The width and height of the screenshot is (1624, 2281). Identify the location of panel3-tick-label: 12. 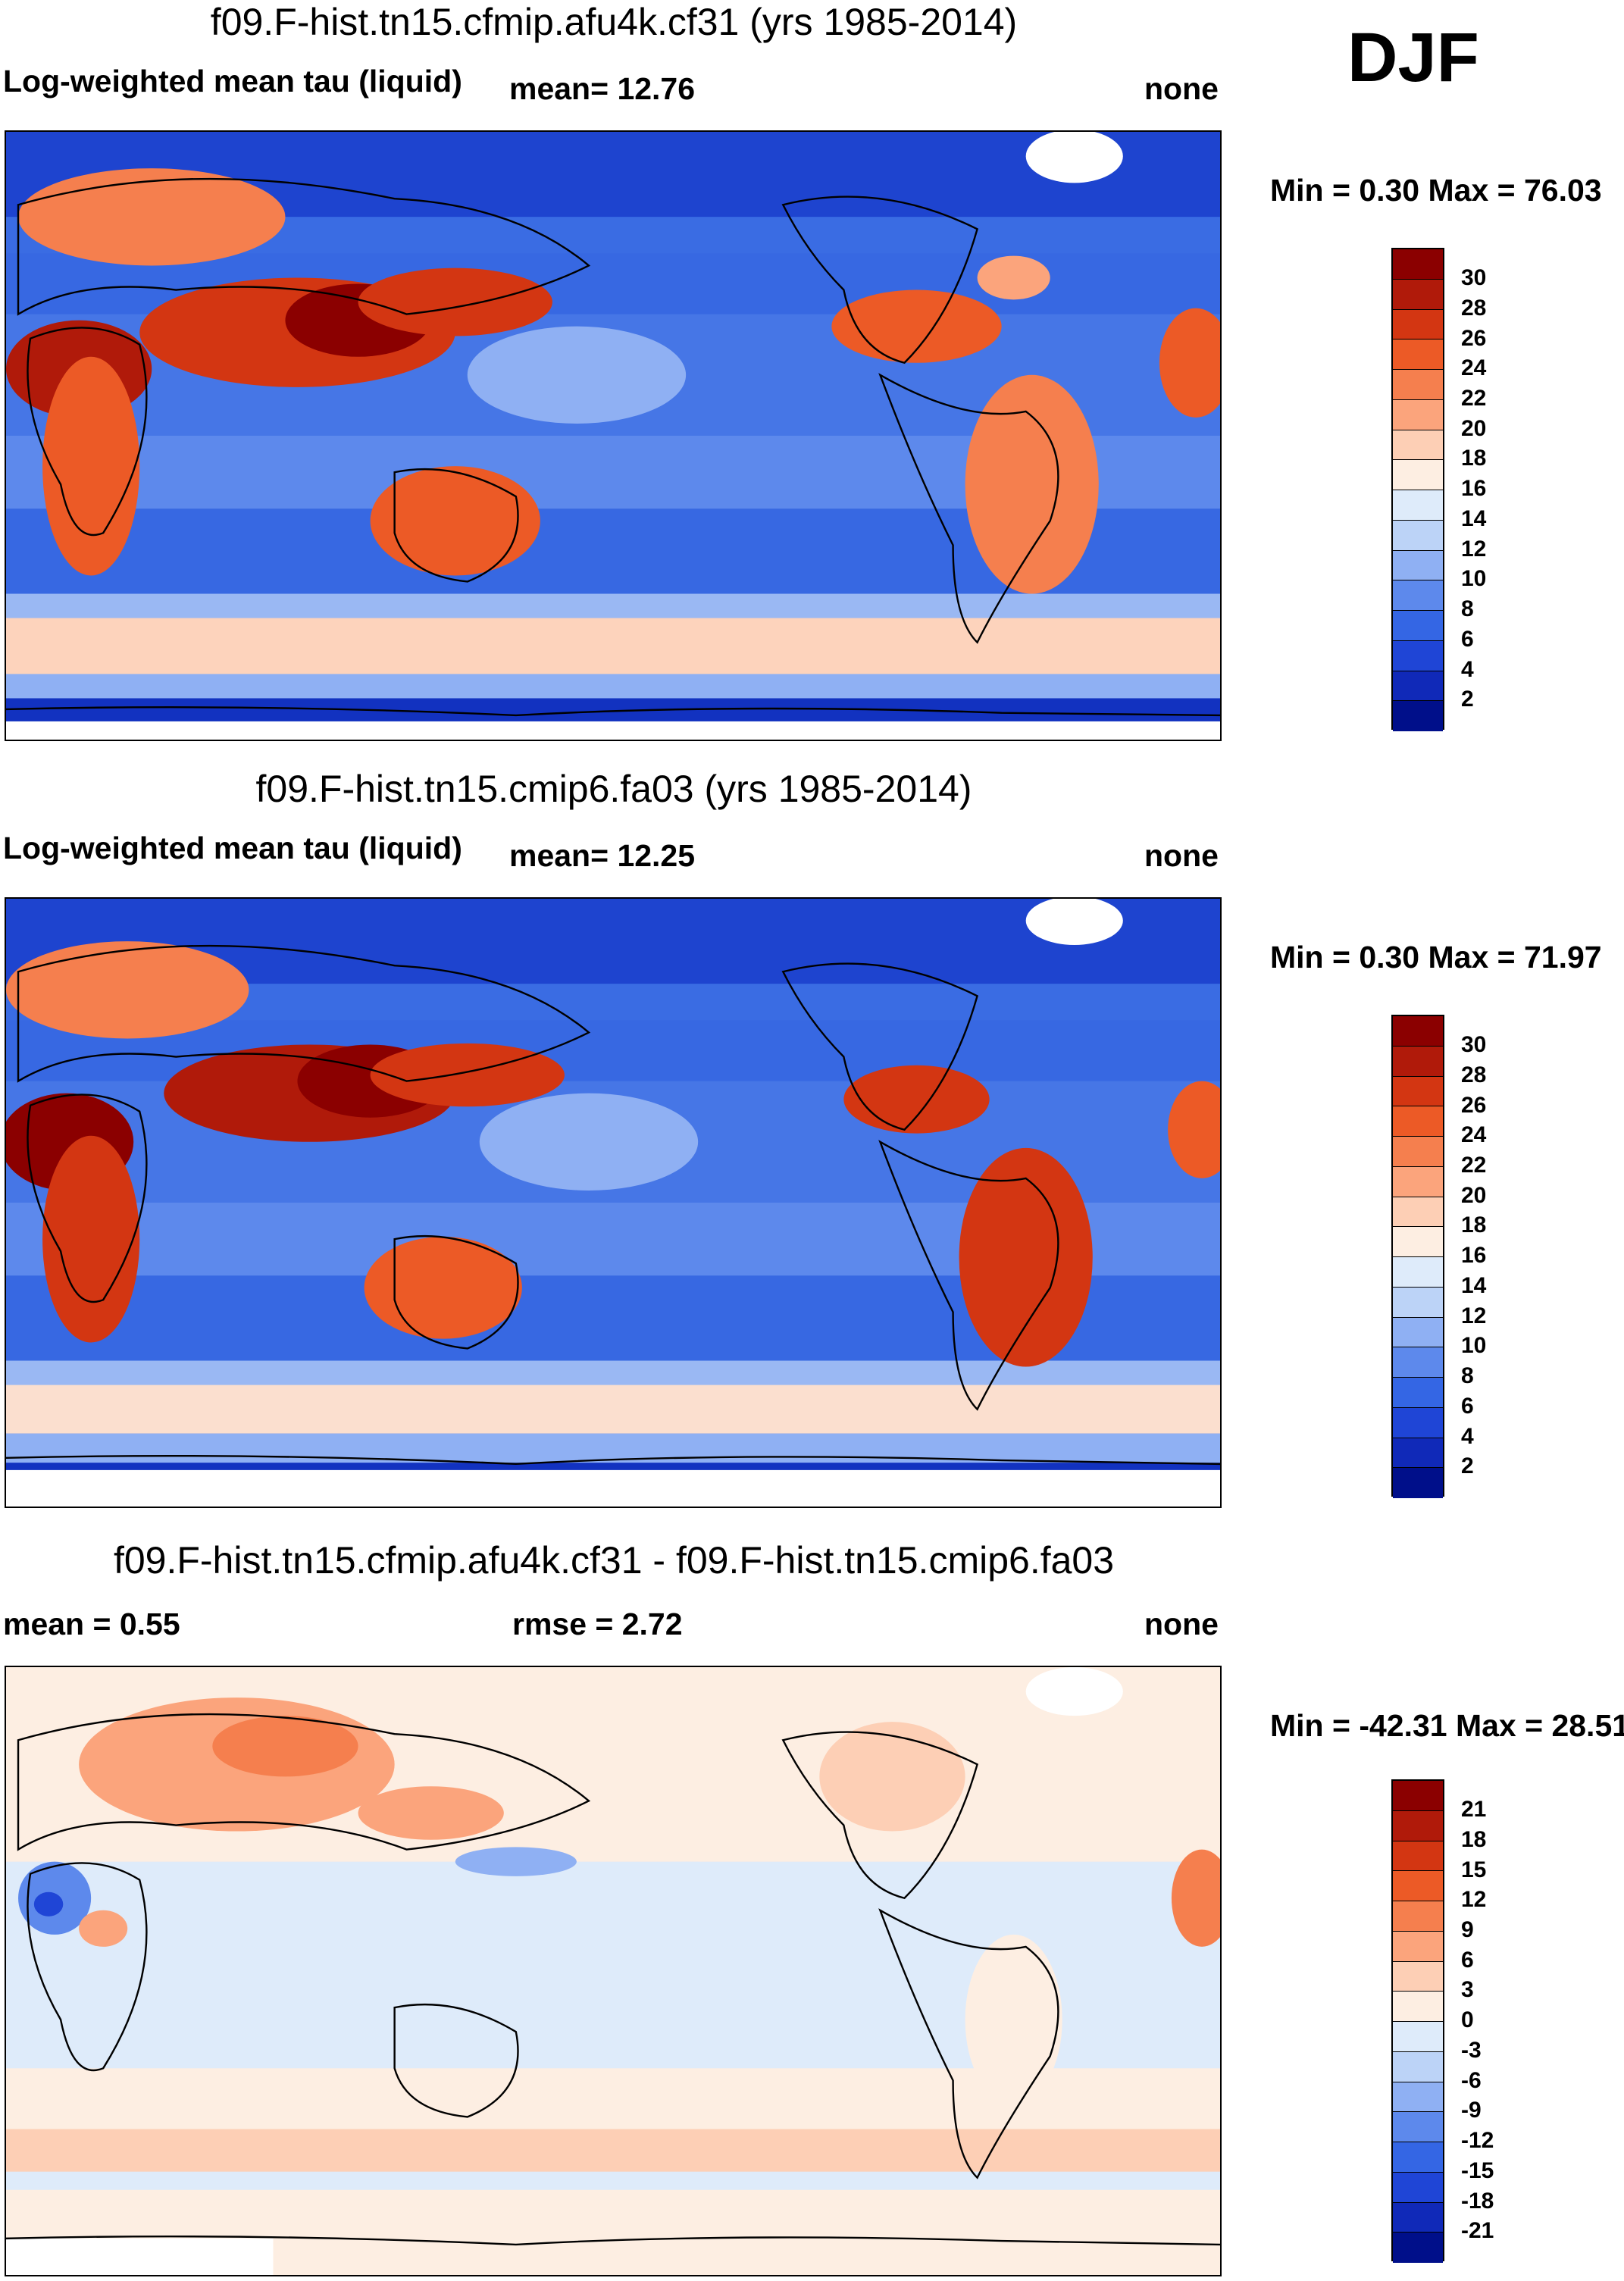
(1474, 1899).